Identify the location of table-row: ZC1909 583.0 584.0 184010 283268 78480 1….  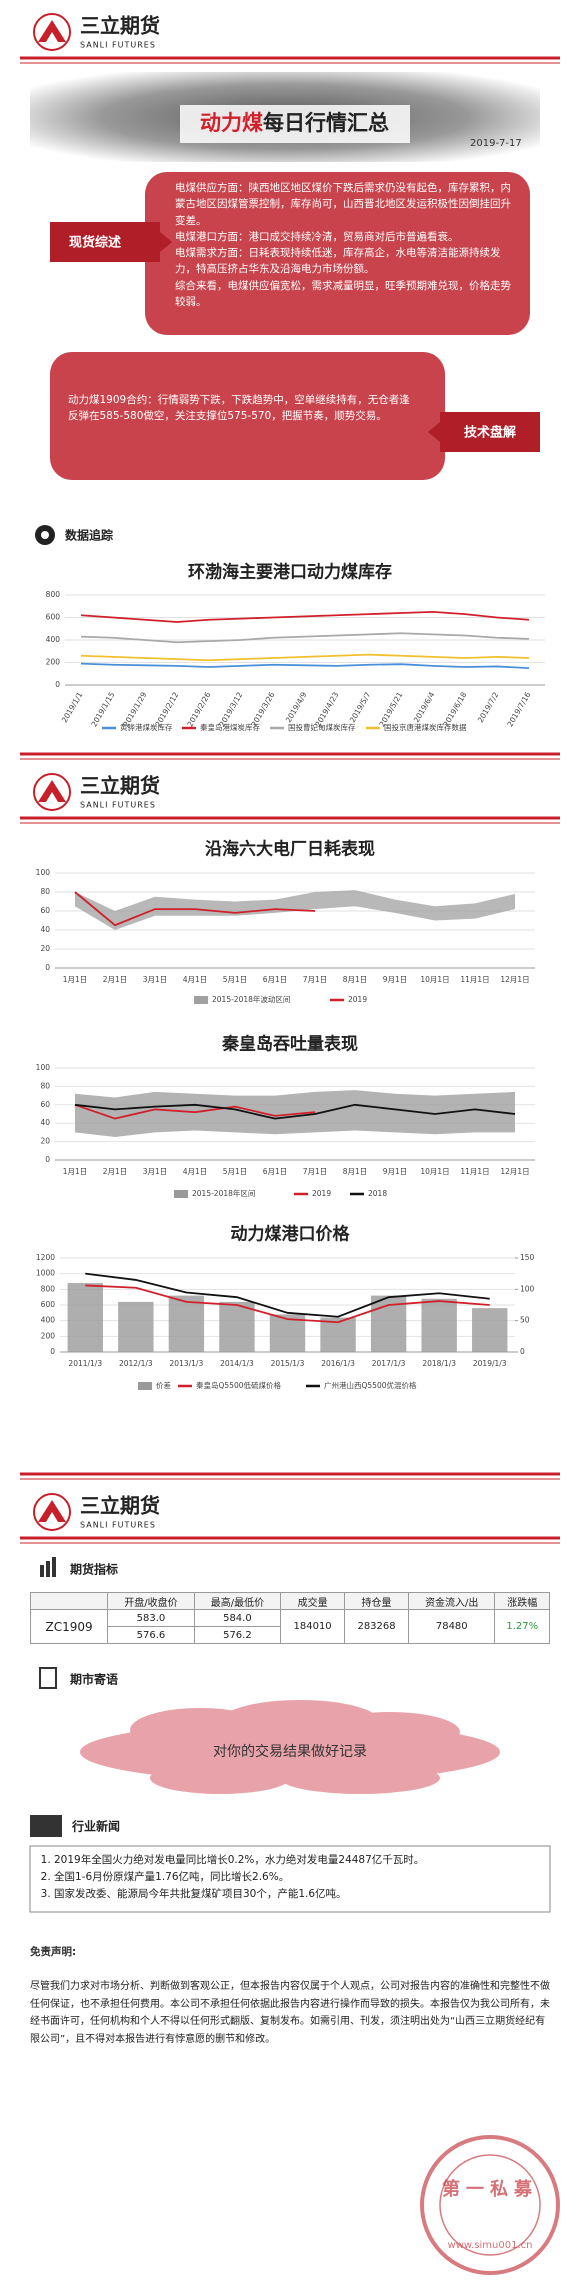
(289, 1626).